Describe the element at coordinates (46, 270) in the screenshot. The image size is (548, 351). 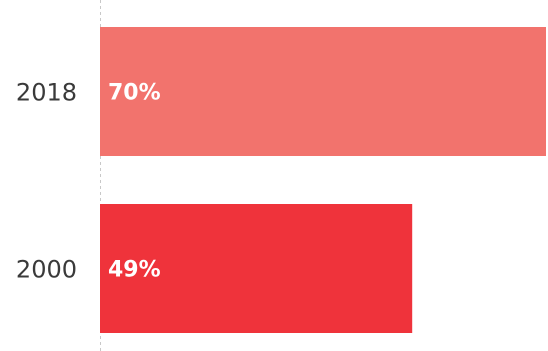
I see `category-label-2000: 2000` at that location.